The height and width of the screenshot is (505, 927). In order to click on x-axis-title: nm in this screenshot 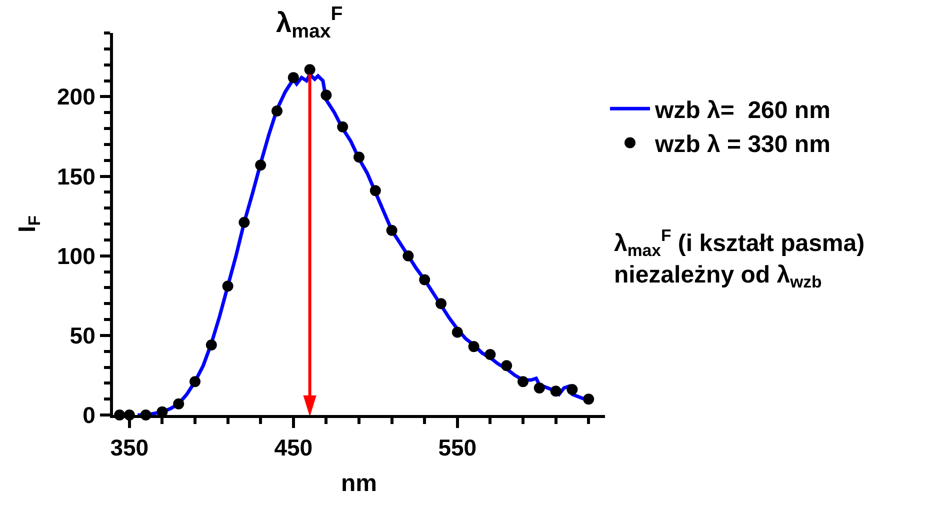, I will do `click(359, 483)`.